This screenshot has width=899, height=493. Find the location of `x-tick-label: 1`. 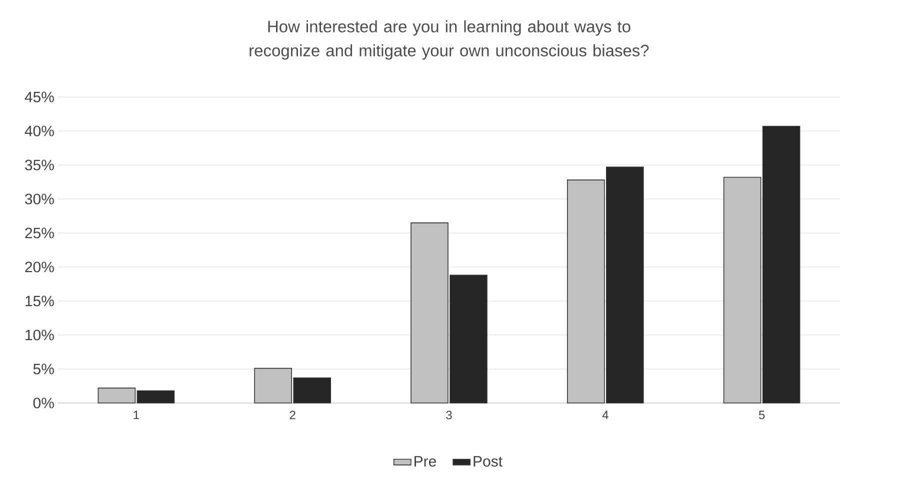

x-tick-label: 1 is located at coordinates (136, 415).